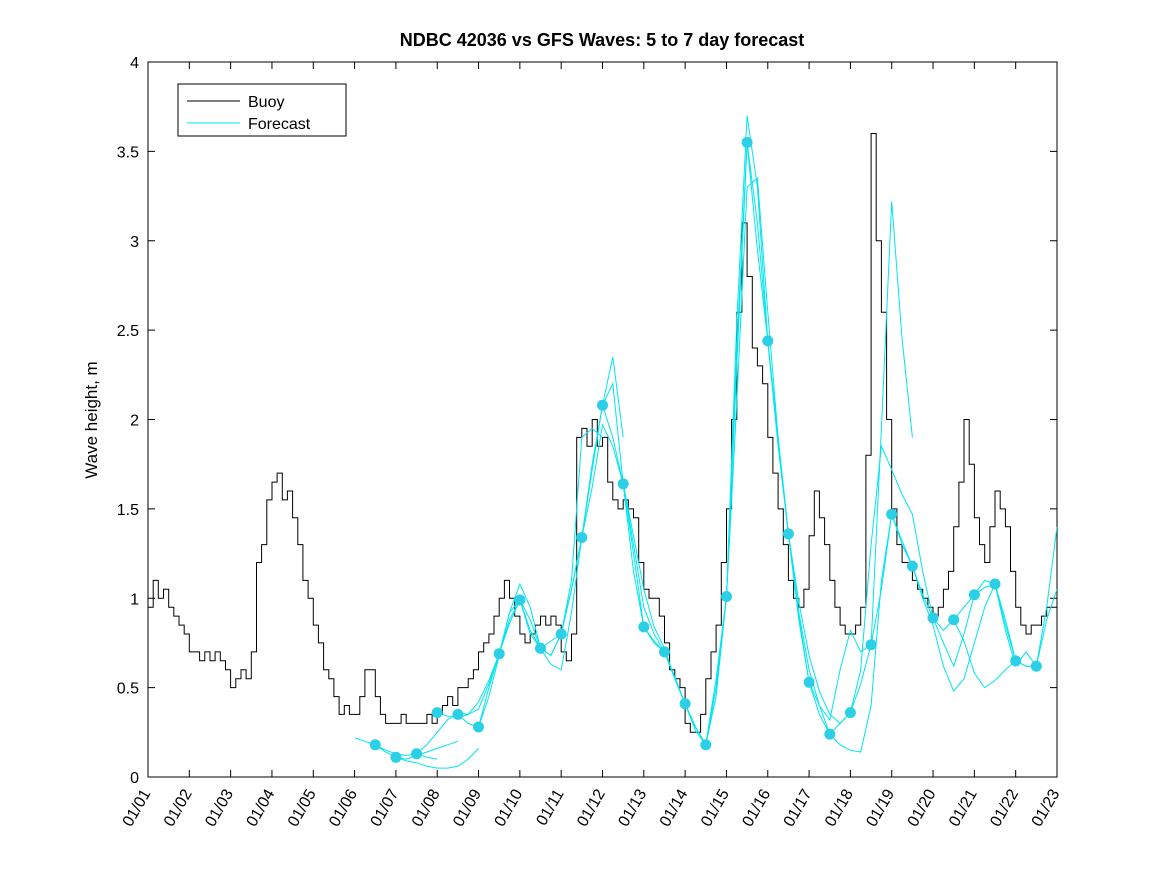  What do you see at coordinates (880, 807) in the screenshot?
I see `x-tick-label: 01/19` at bounding box center [880, 807].